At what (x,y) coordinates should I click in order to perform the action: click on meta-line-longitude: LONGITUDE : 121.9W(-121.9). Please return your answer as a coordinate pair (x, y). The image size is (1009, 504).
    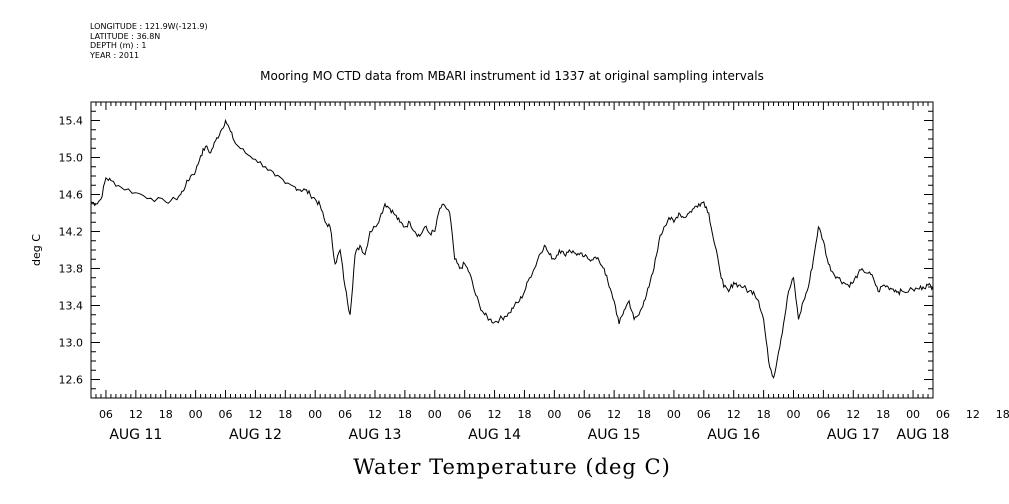
    Looking at the image, I should click on (149, 26).